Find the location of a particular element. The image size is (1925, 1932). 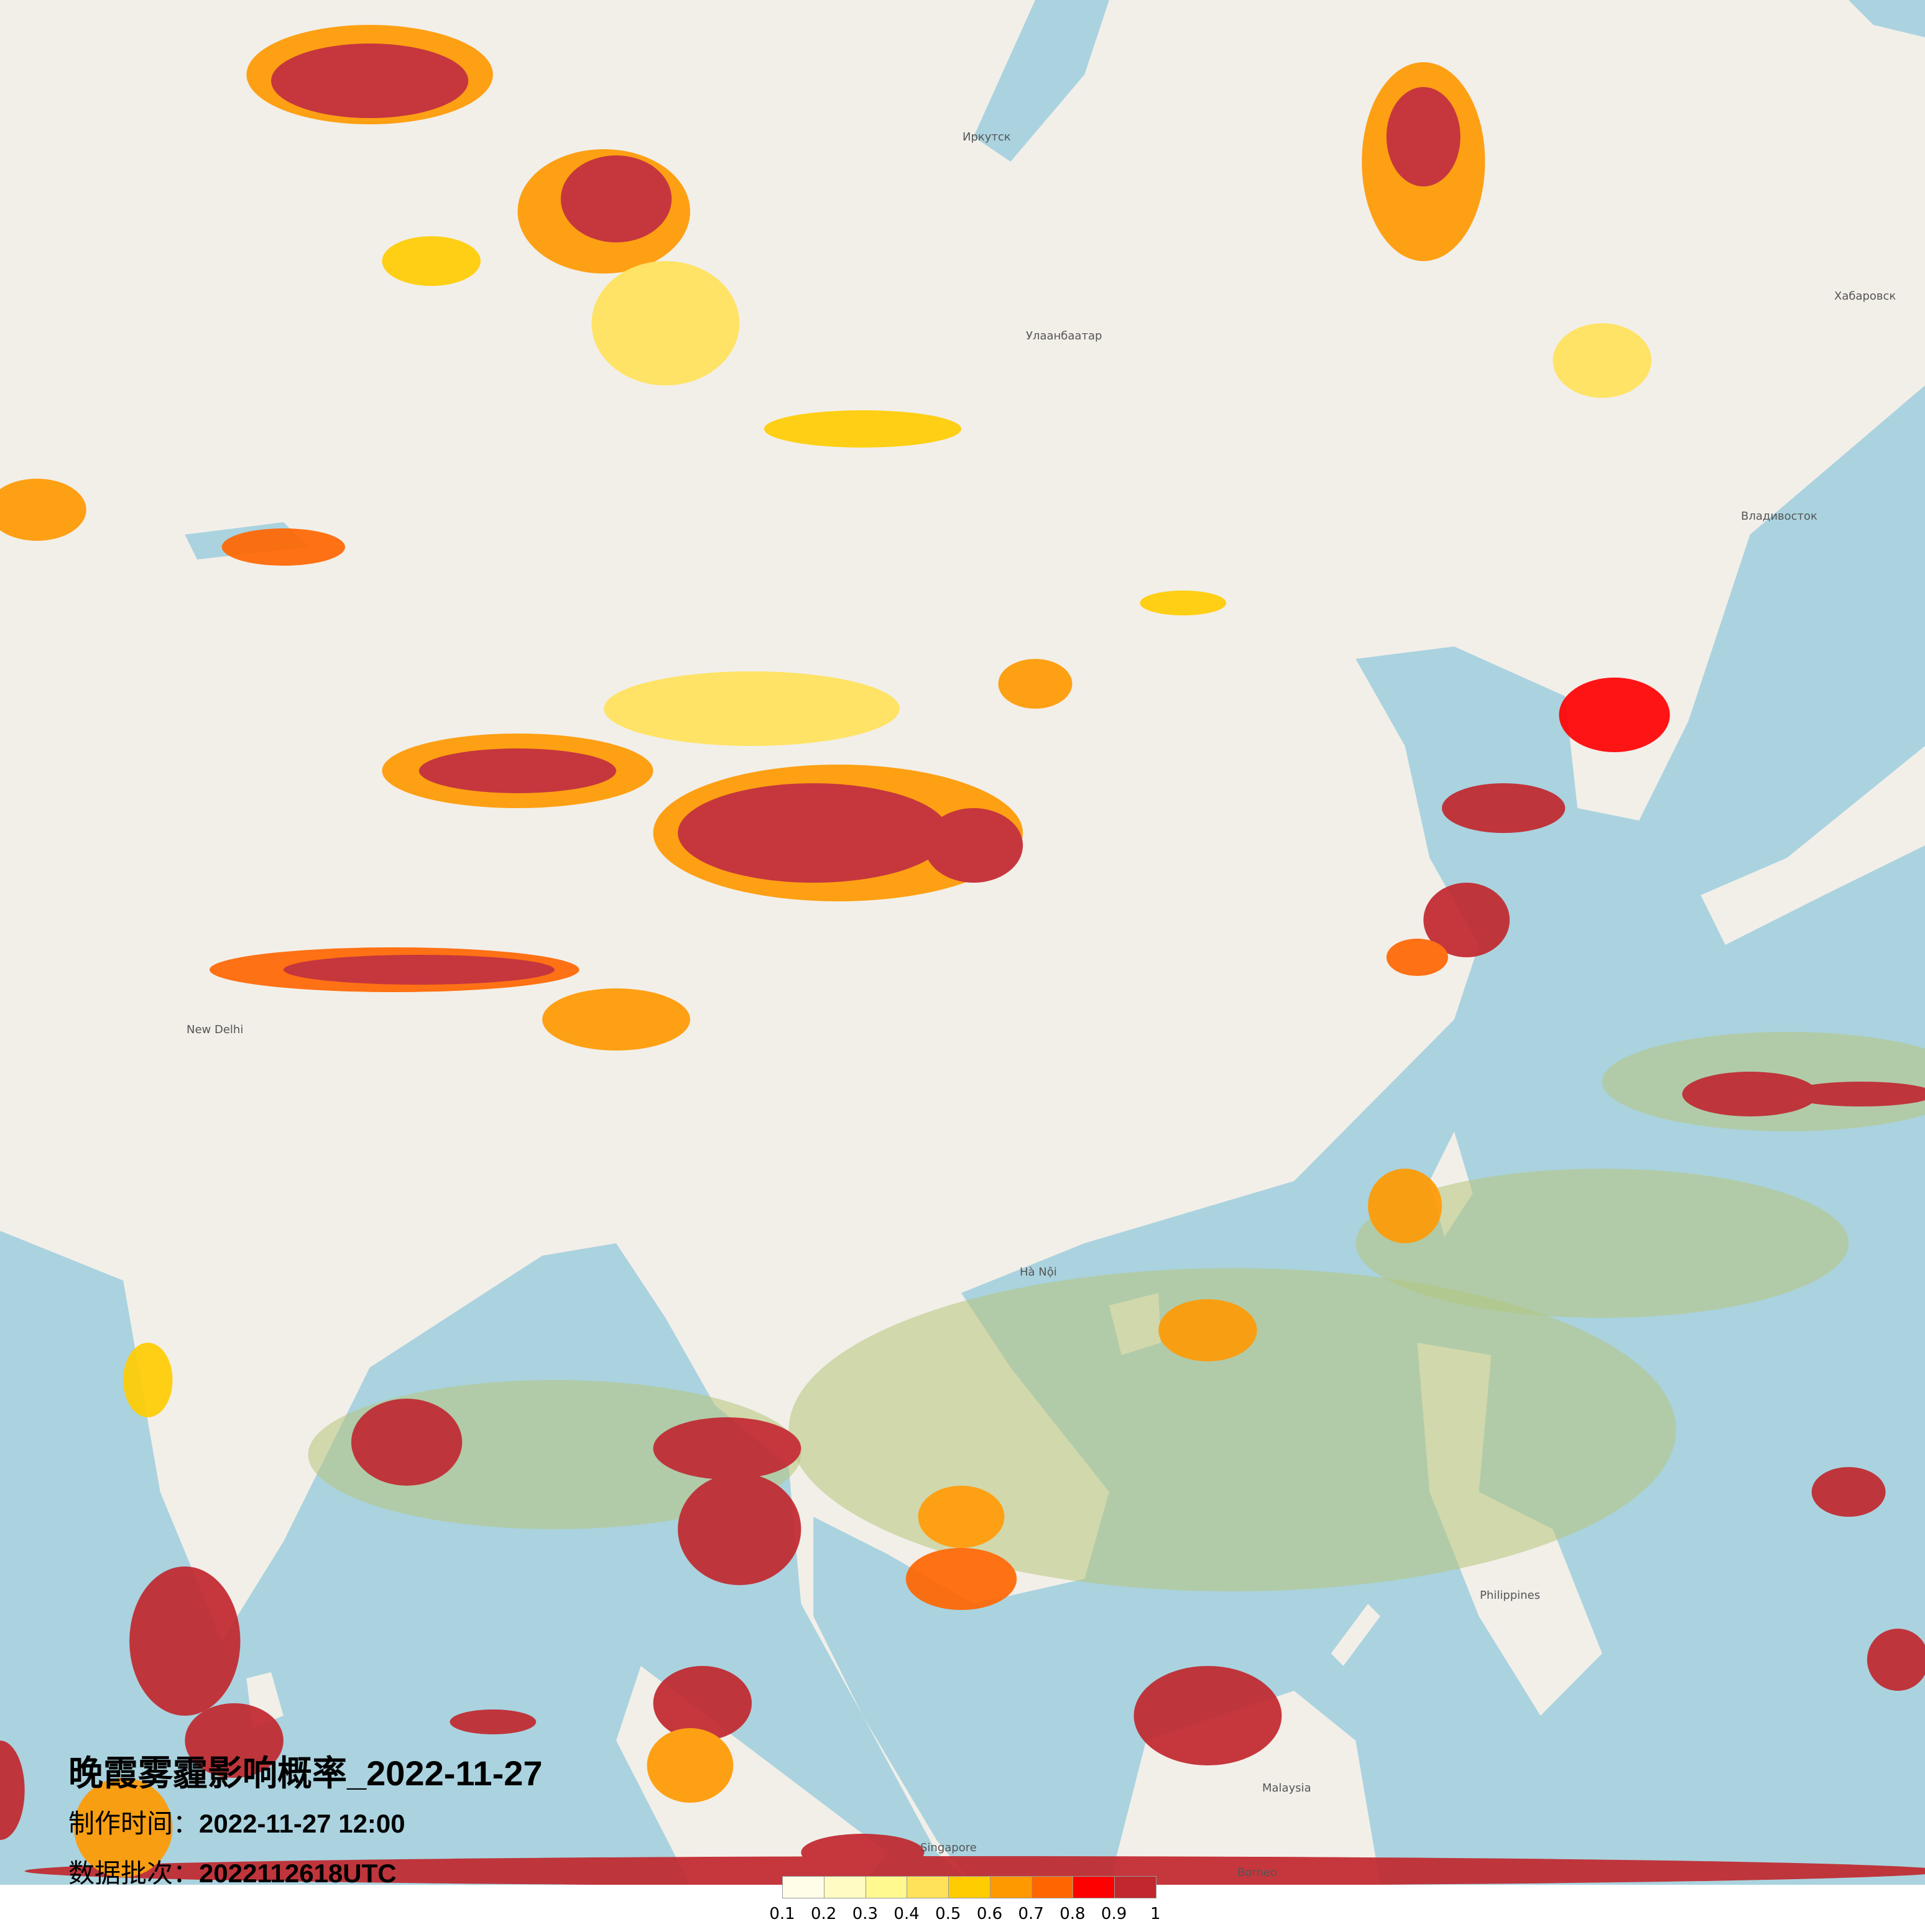

legend-tick-label: 0.9 is located at coordinates (1114, 1914).